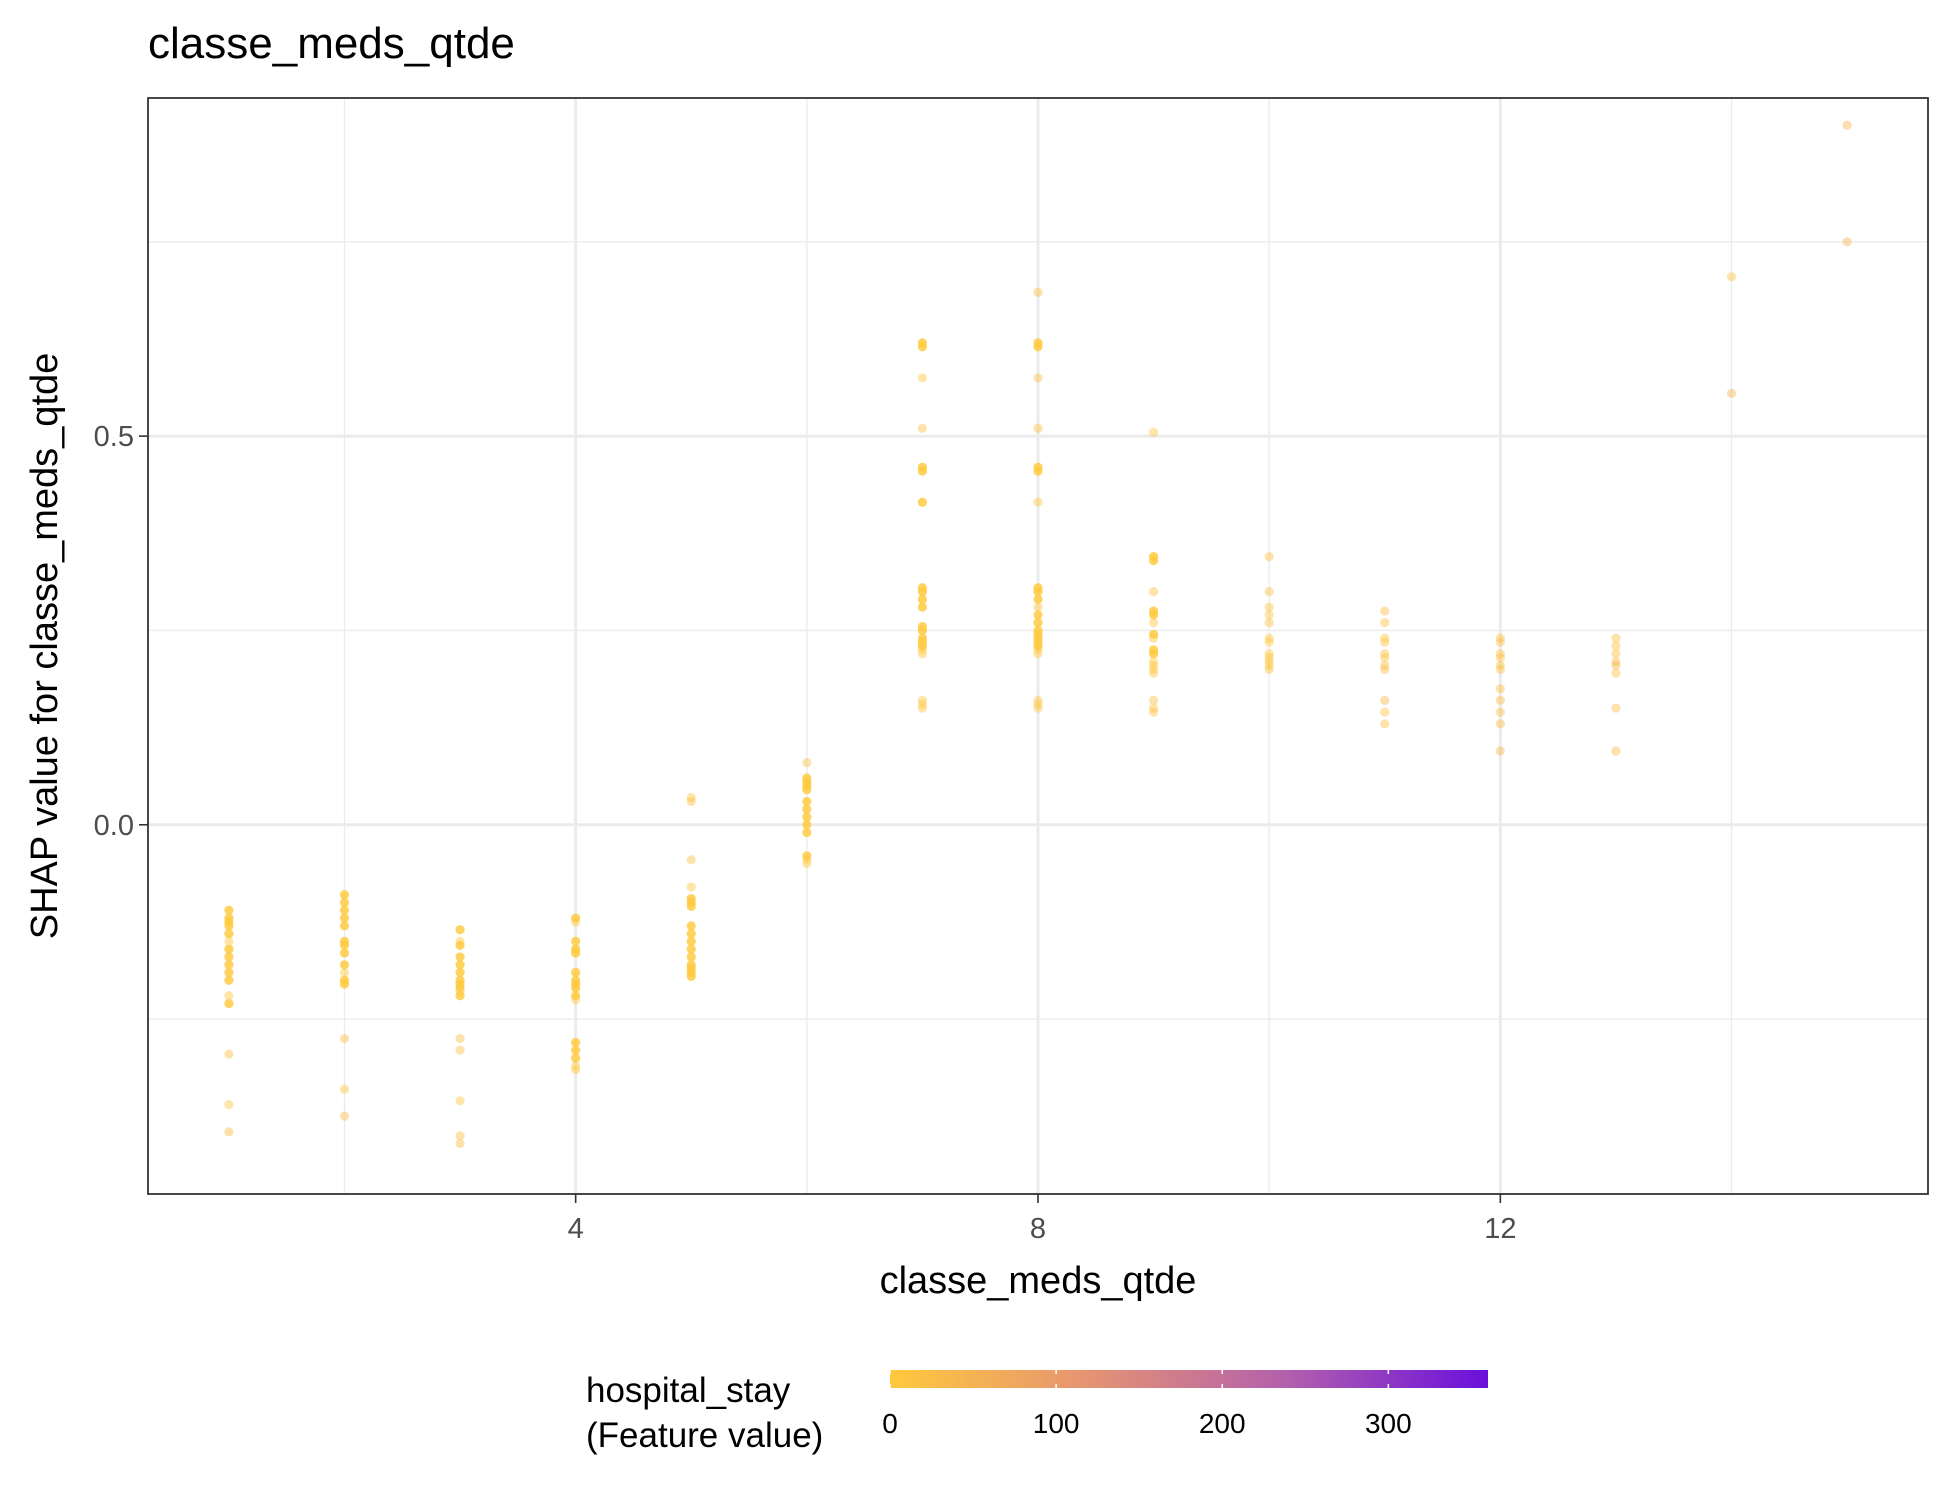  What do you see at coordinates (1042, 1219) in the screenshot?
I see `x-axis: 4 8 12` at bounding box center [1042, 1219].